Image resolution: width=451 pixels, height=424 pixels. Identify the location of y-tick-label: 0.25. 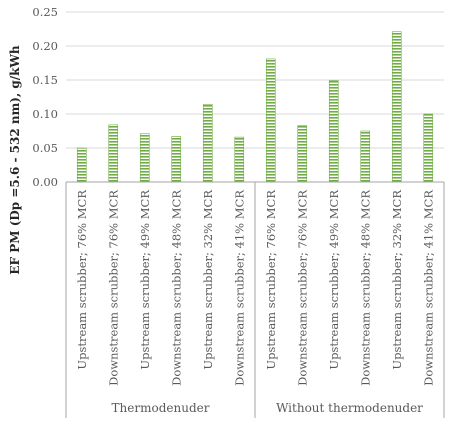
(45, 12).